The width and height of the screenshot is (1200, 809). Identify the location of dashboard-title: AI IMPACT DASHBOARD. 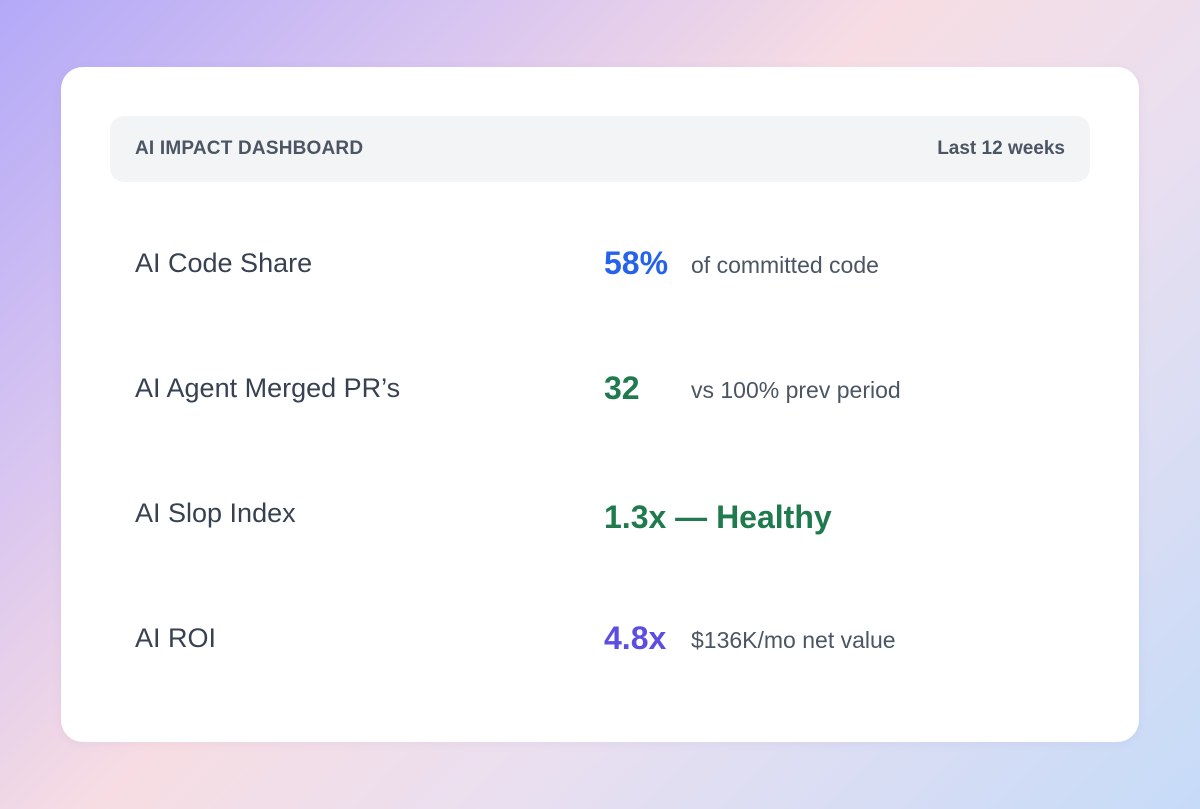
(249, 148).